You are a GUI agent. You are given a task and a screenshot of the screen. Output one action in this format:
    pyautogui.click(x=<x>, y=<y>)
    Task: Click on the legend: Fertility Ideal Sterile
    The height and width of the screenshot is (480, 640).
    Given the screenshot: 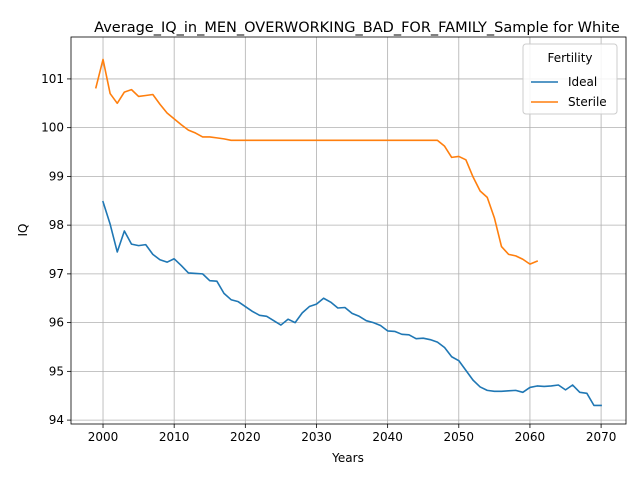 What is the action you would take?
    pyautogui.click(x=570, y=79)
    